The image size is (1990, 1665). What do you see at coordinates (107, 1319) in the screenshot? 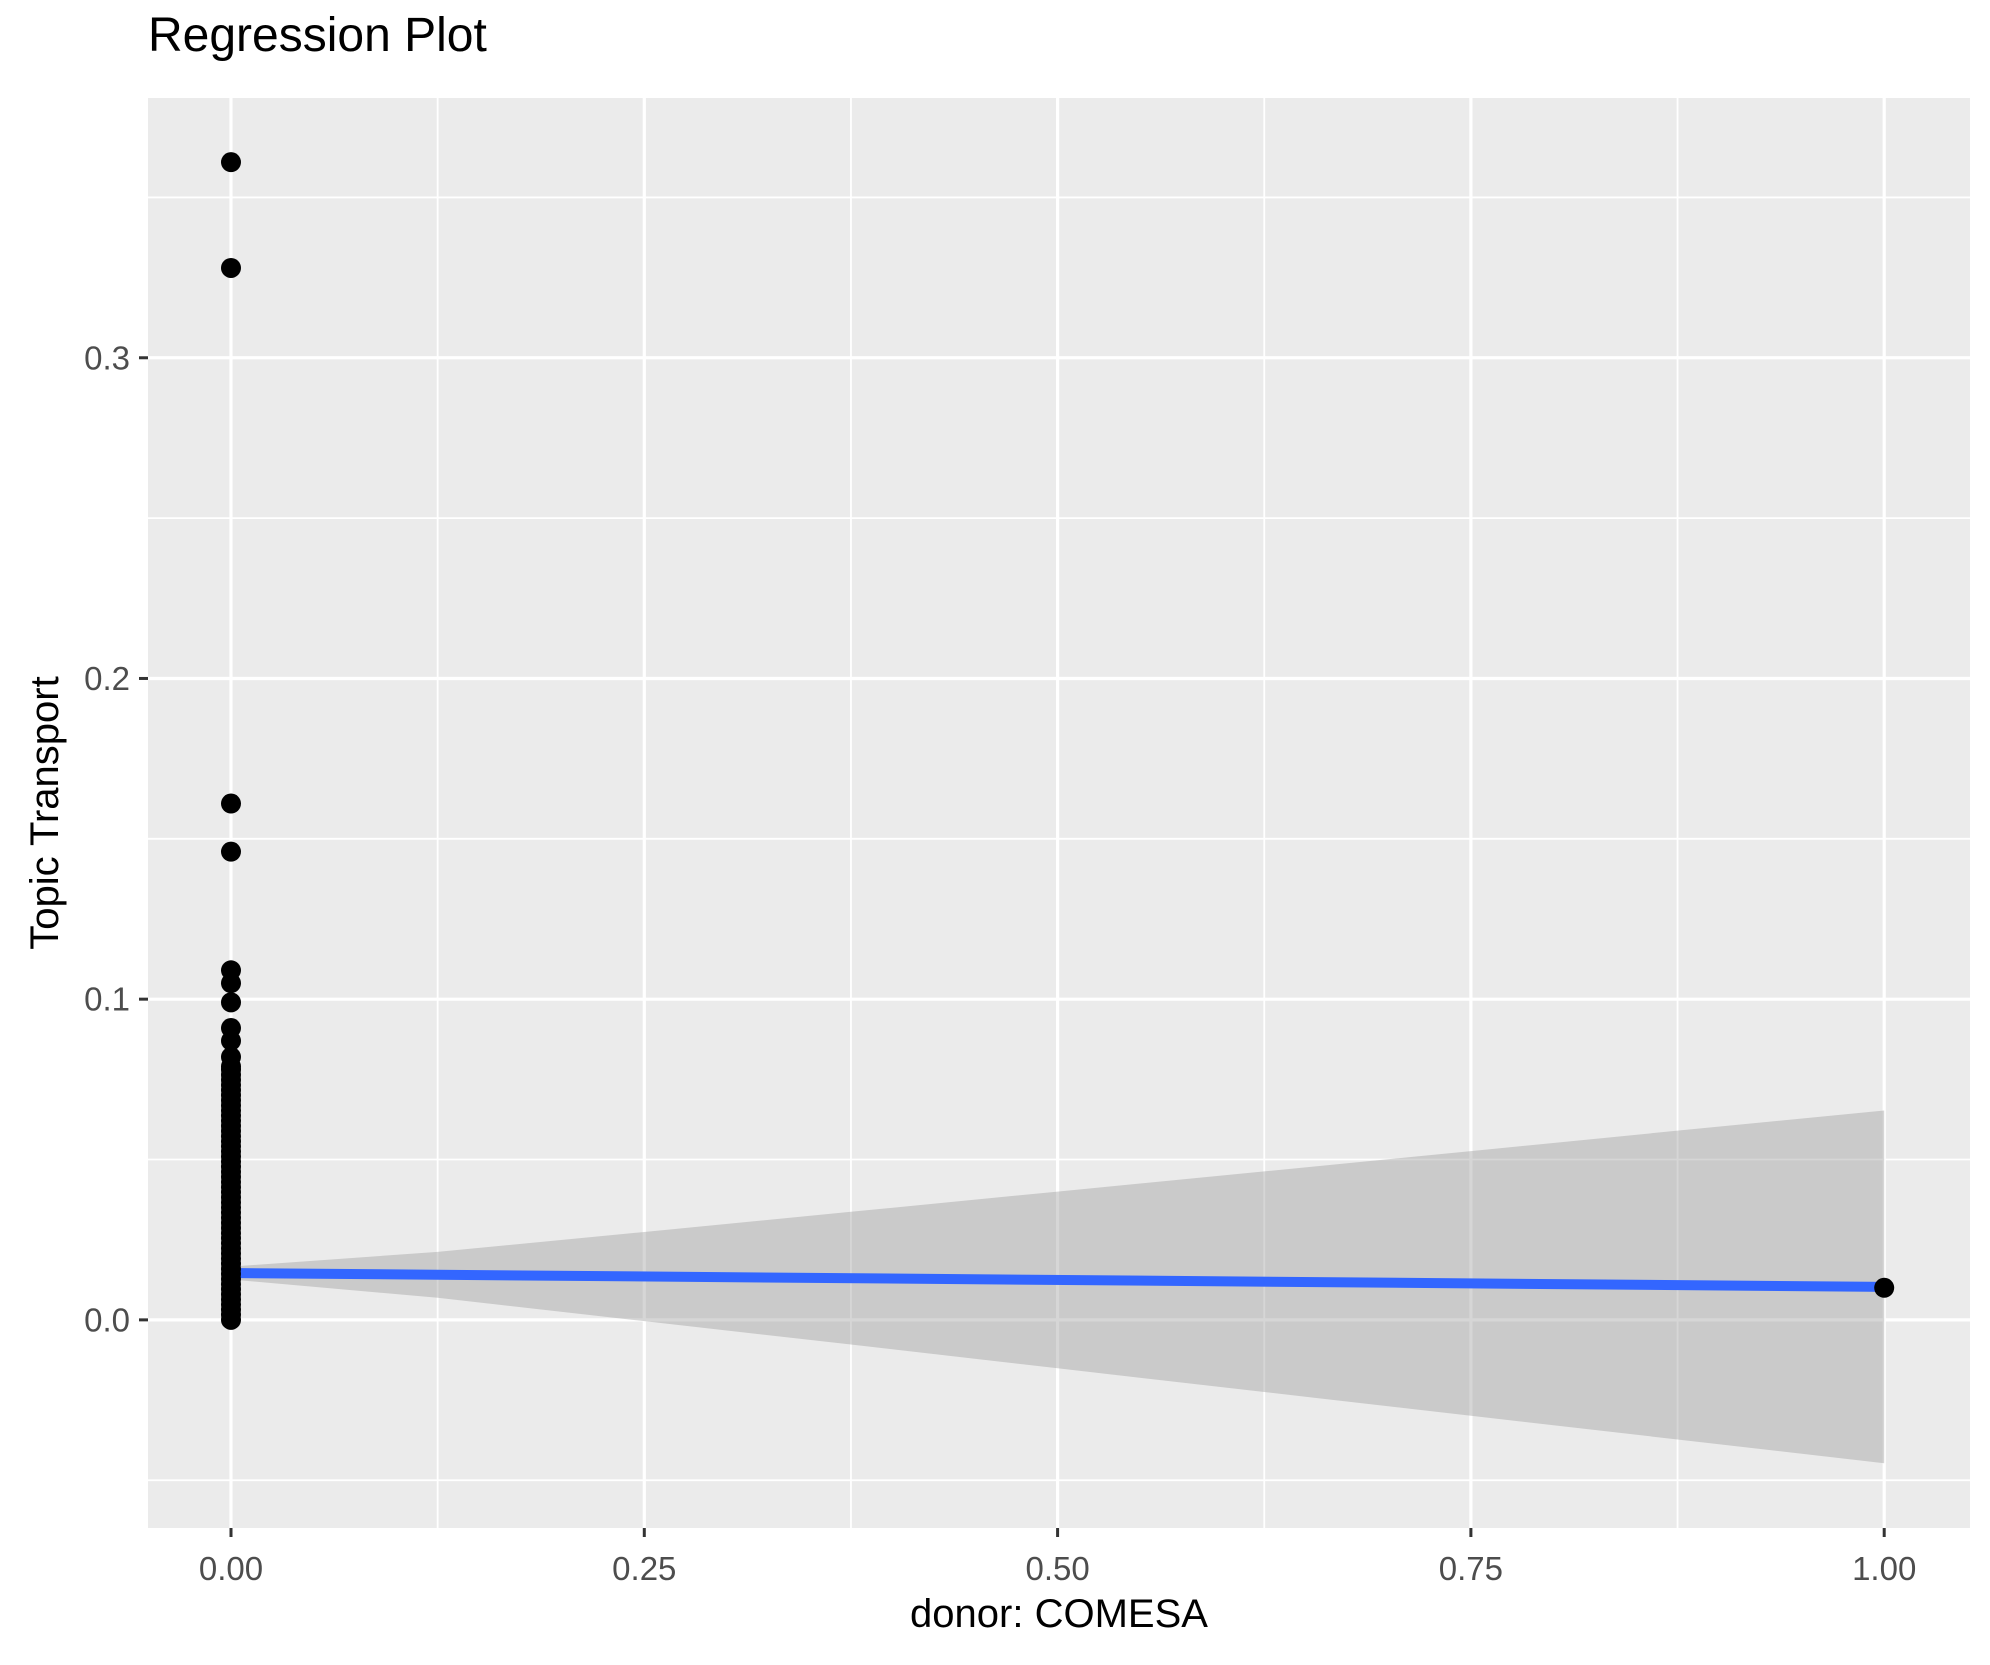
I see `y-tick-label: 0.0` at bounding box center [107, 1319].